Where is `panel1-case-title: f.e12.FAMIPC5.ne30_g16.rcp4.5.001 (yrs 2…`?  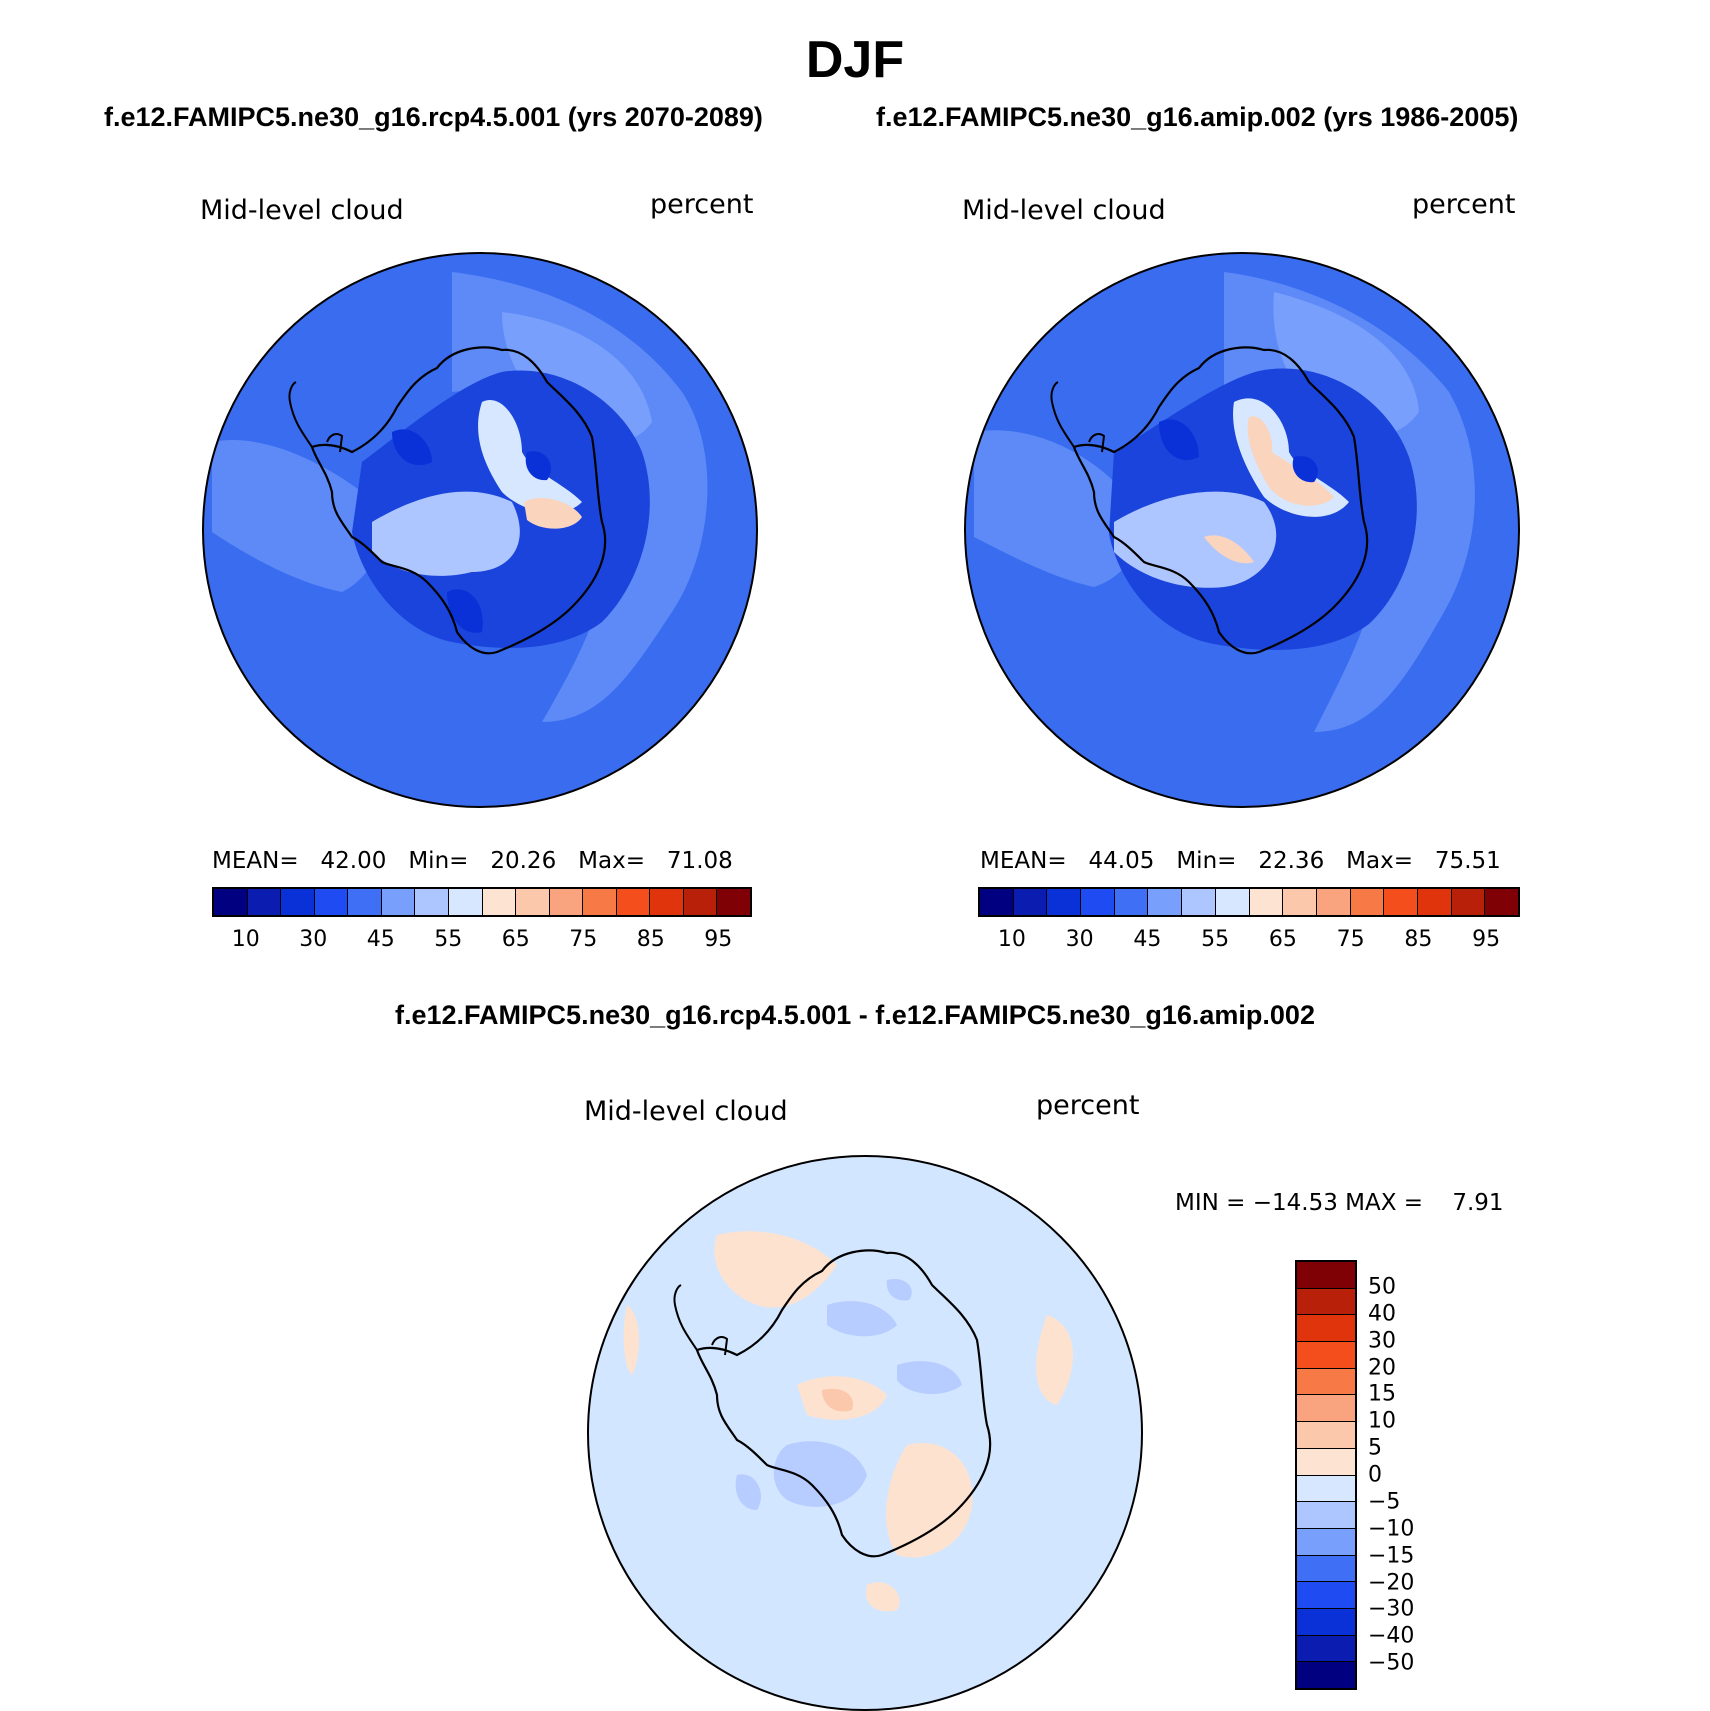 panel1-case-title: f.e12.FAMIPC5.ne30_g16.rcp4.5.001 (yrs 2… is located at coordinates (433, 117).